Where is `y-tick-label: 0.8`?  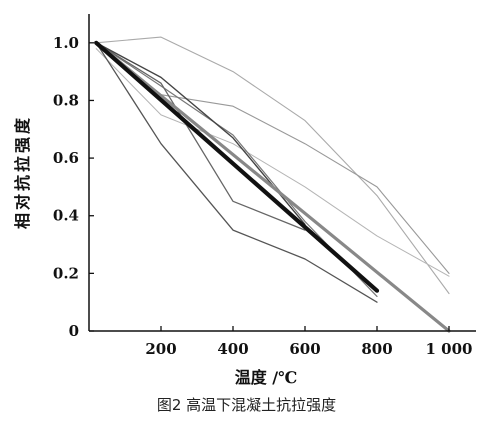 y-tick-label: 0.8 is located at coordinates (66, 100).